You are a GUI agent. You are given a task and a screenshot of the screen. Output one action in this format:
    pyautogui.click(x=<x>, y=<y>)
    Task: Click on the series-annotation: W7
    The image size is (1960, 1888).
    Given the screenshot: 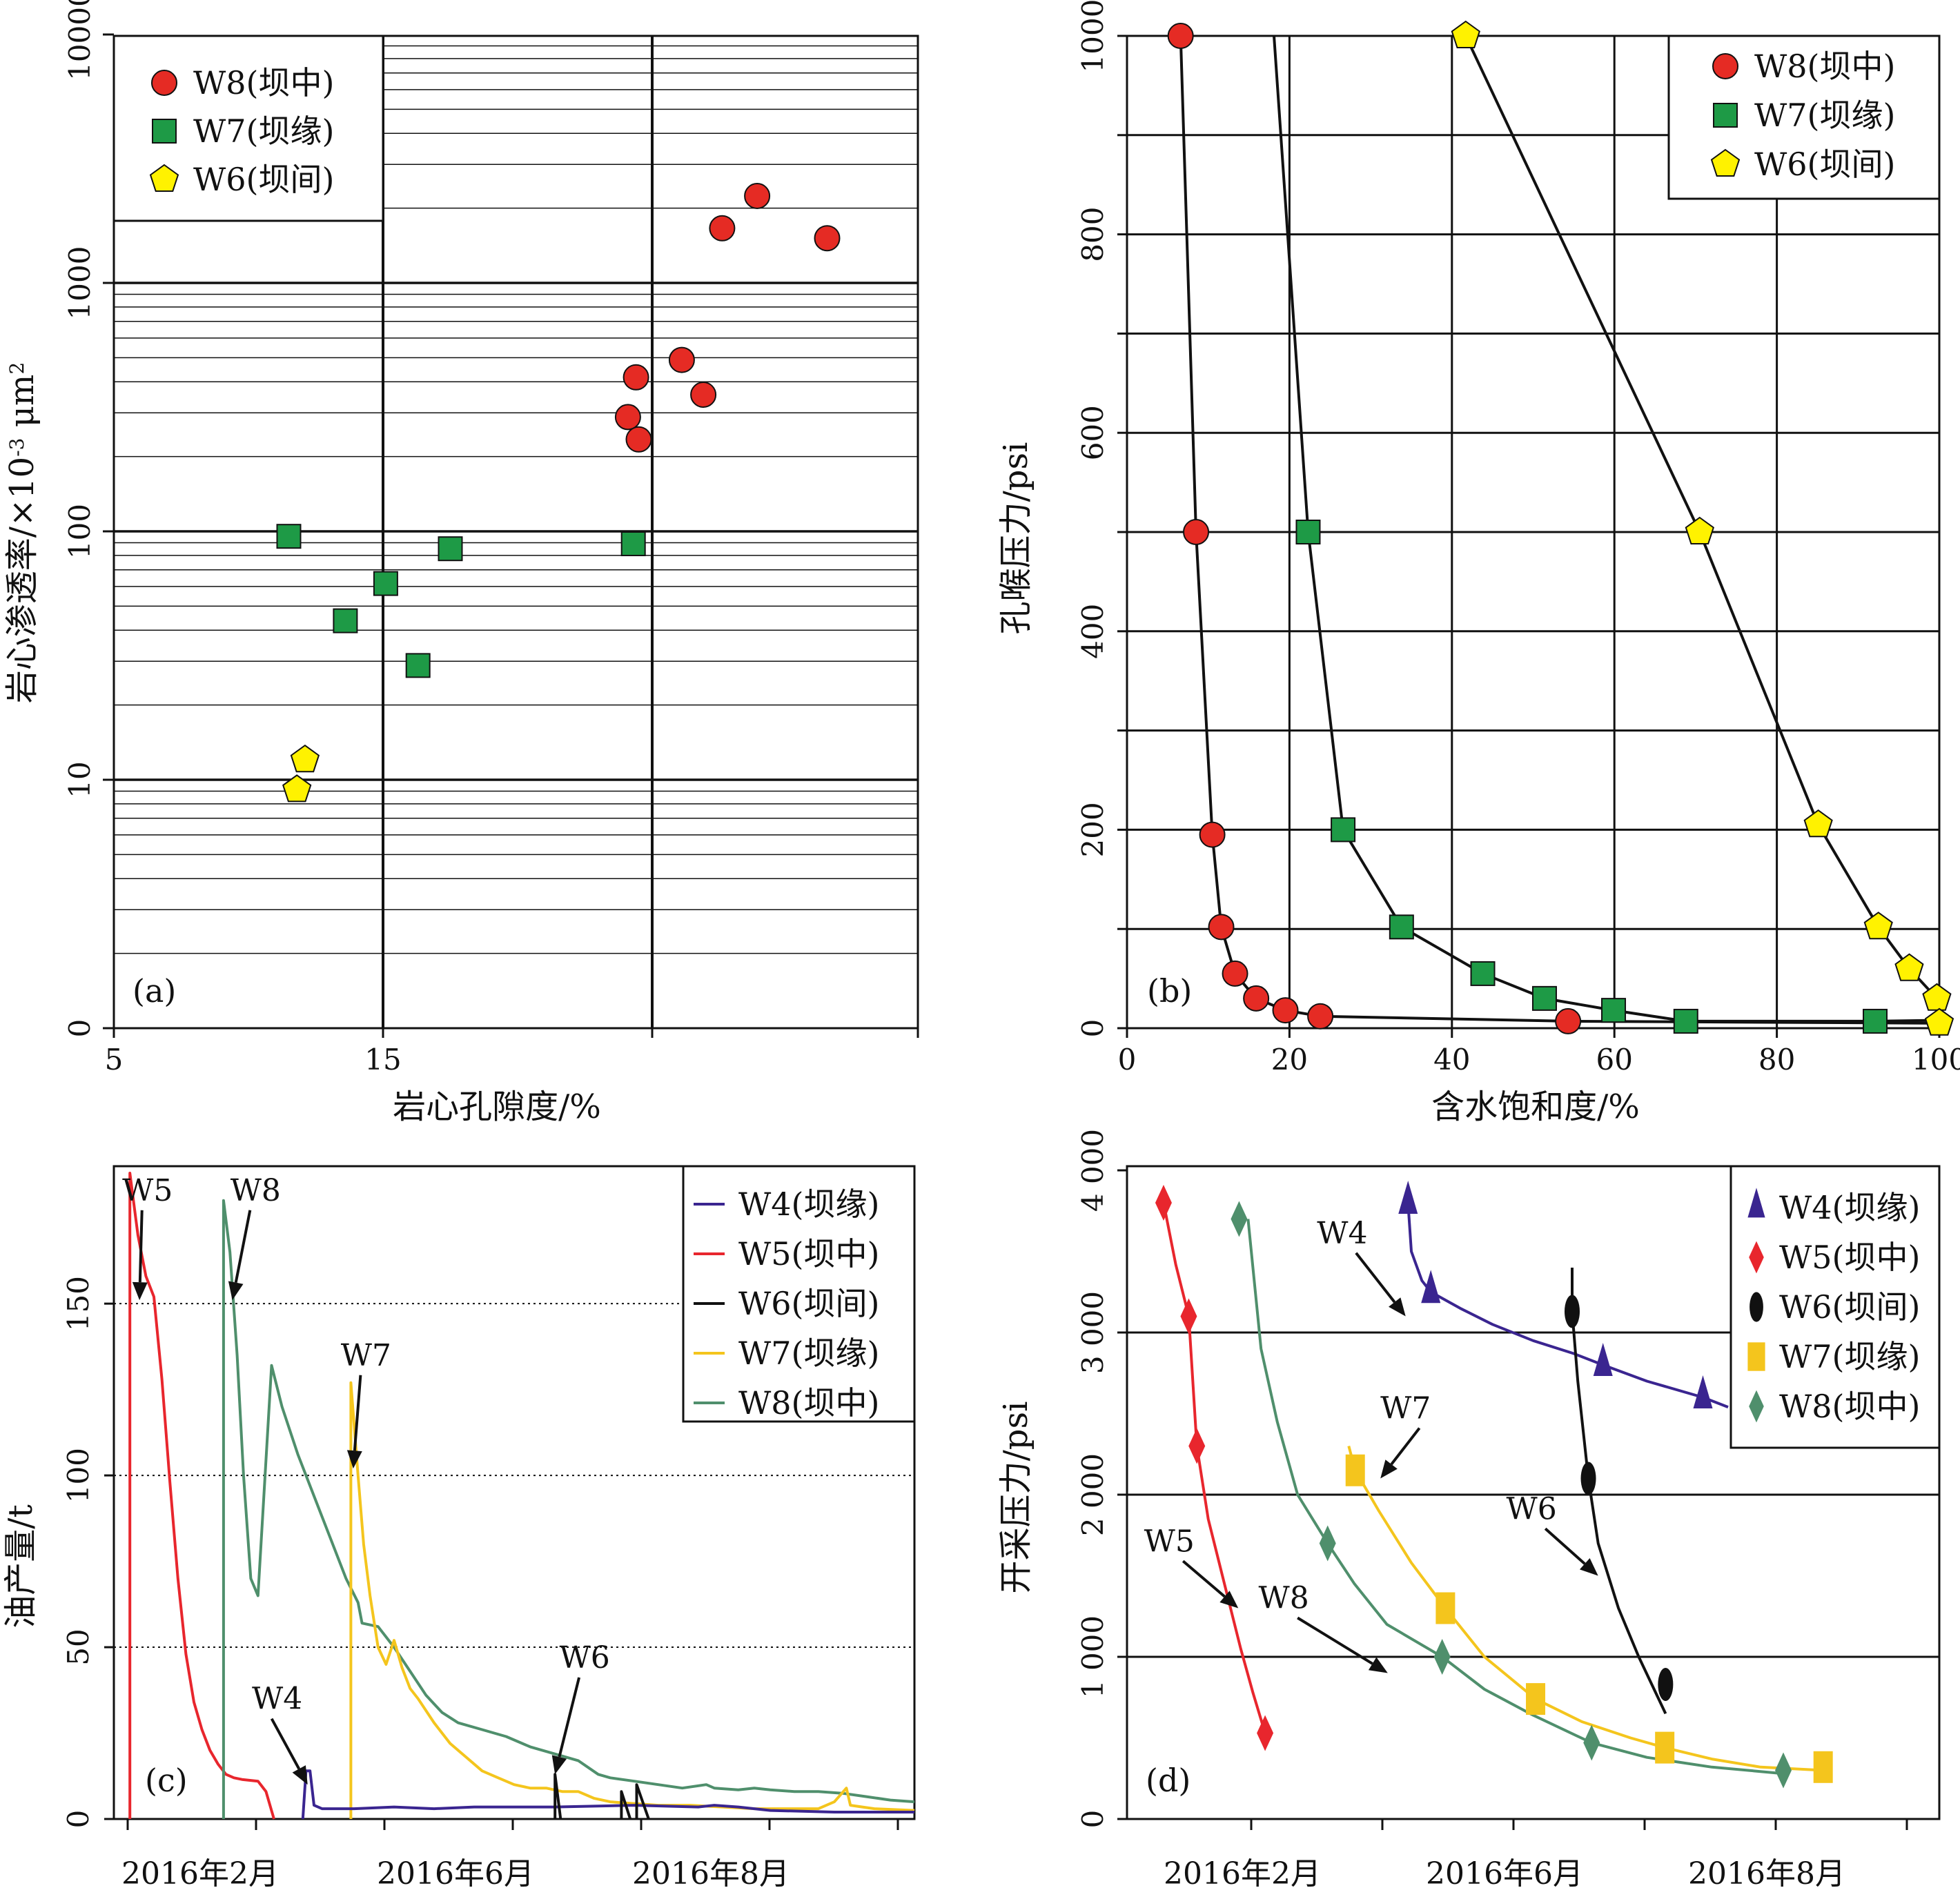 What is the action you would take?
    pyautogui.click(x=366, y=1355)
    